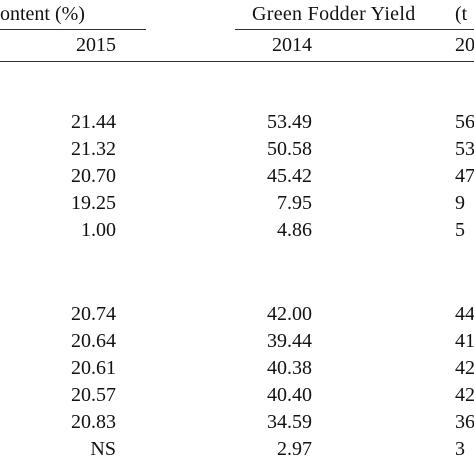 This screenshot has width=474, height=474. I want to click on year-header-next: 20, so click(464, 45).